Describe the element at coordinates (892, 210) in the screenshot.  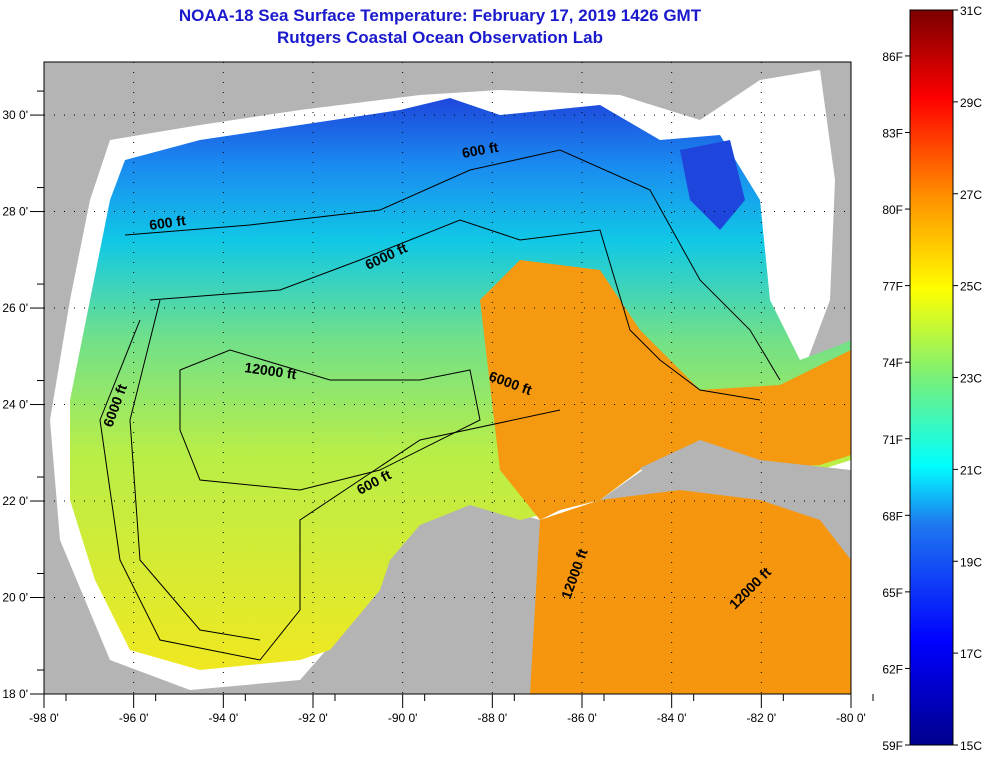
I see `fahrenheit-tick-label: 80F` at that location.